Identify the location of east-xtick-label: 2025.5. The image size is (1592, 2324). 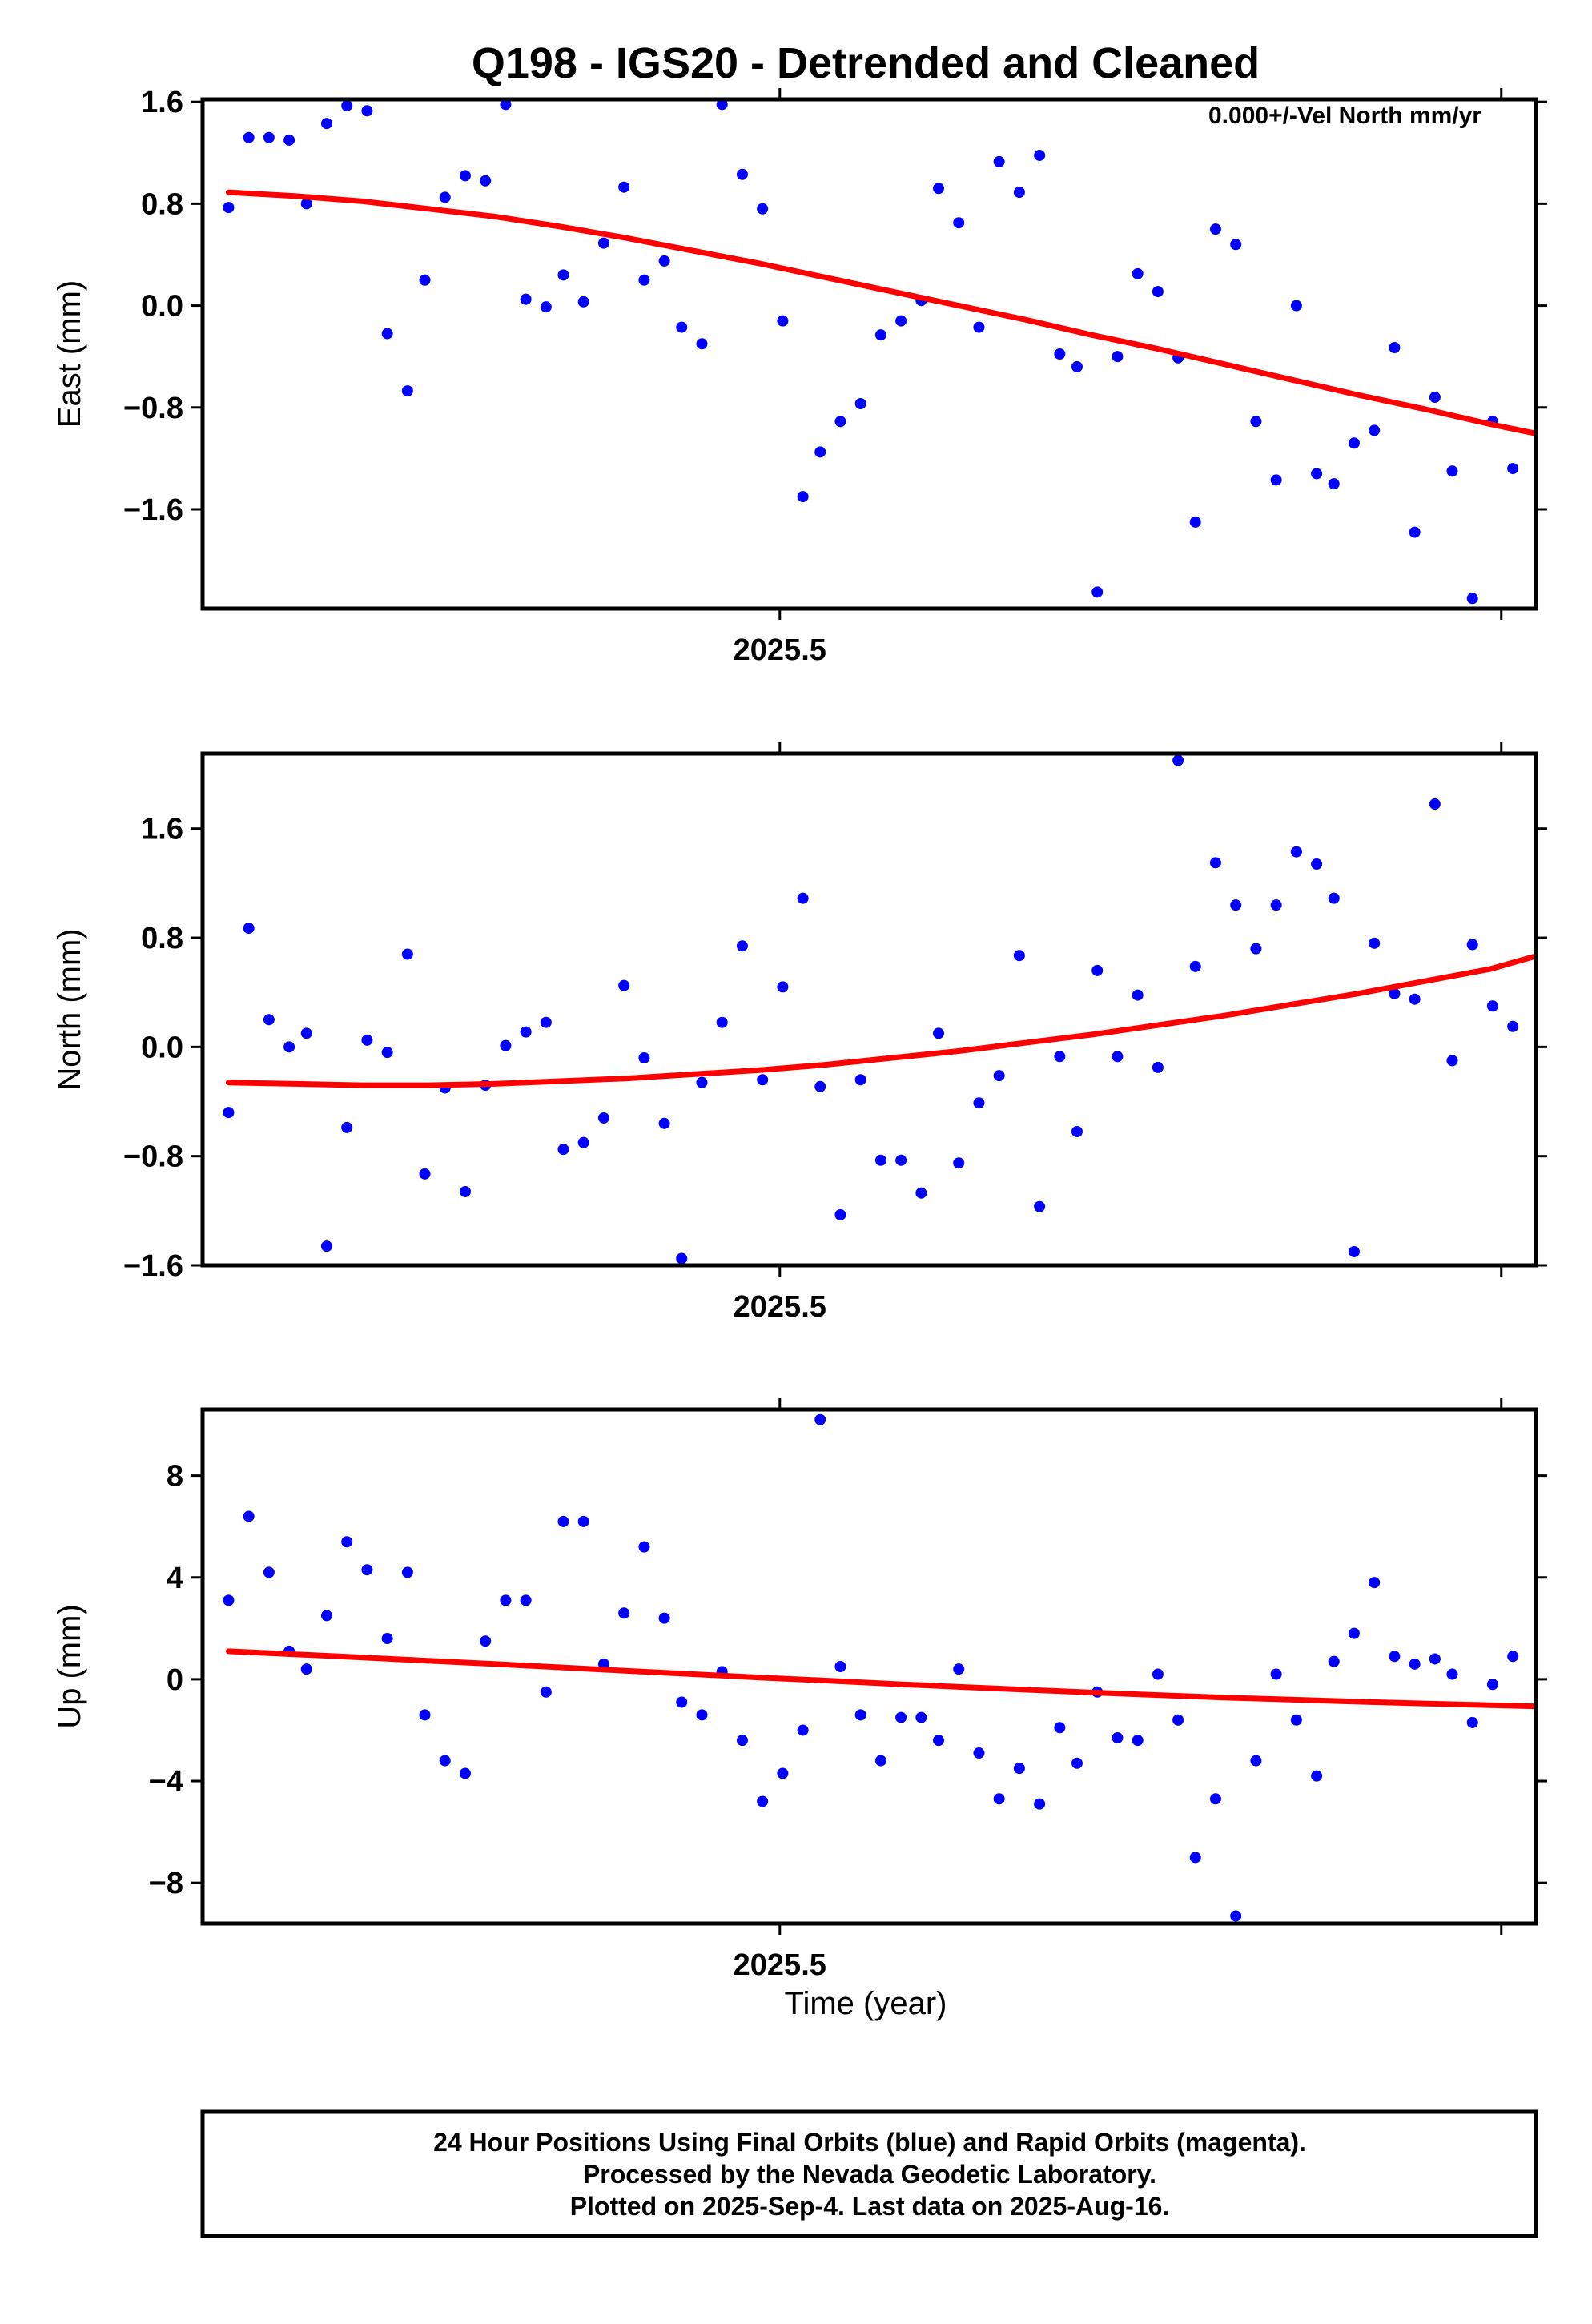
(780, 650).